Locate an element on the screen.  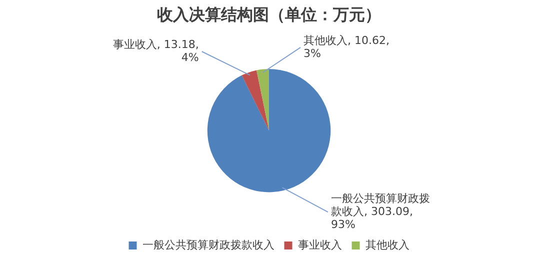
data-label: 其他收入, 10.62, 3% is located at coordinates (346, 47).